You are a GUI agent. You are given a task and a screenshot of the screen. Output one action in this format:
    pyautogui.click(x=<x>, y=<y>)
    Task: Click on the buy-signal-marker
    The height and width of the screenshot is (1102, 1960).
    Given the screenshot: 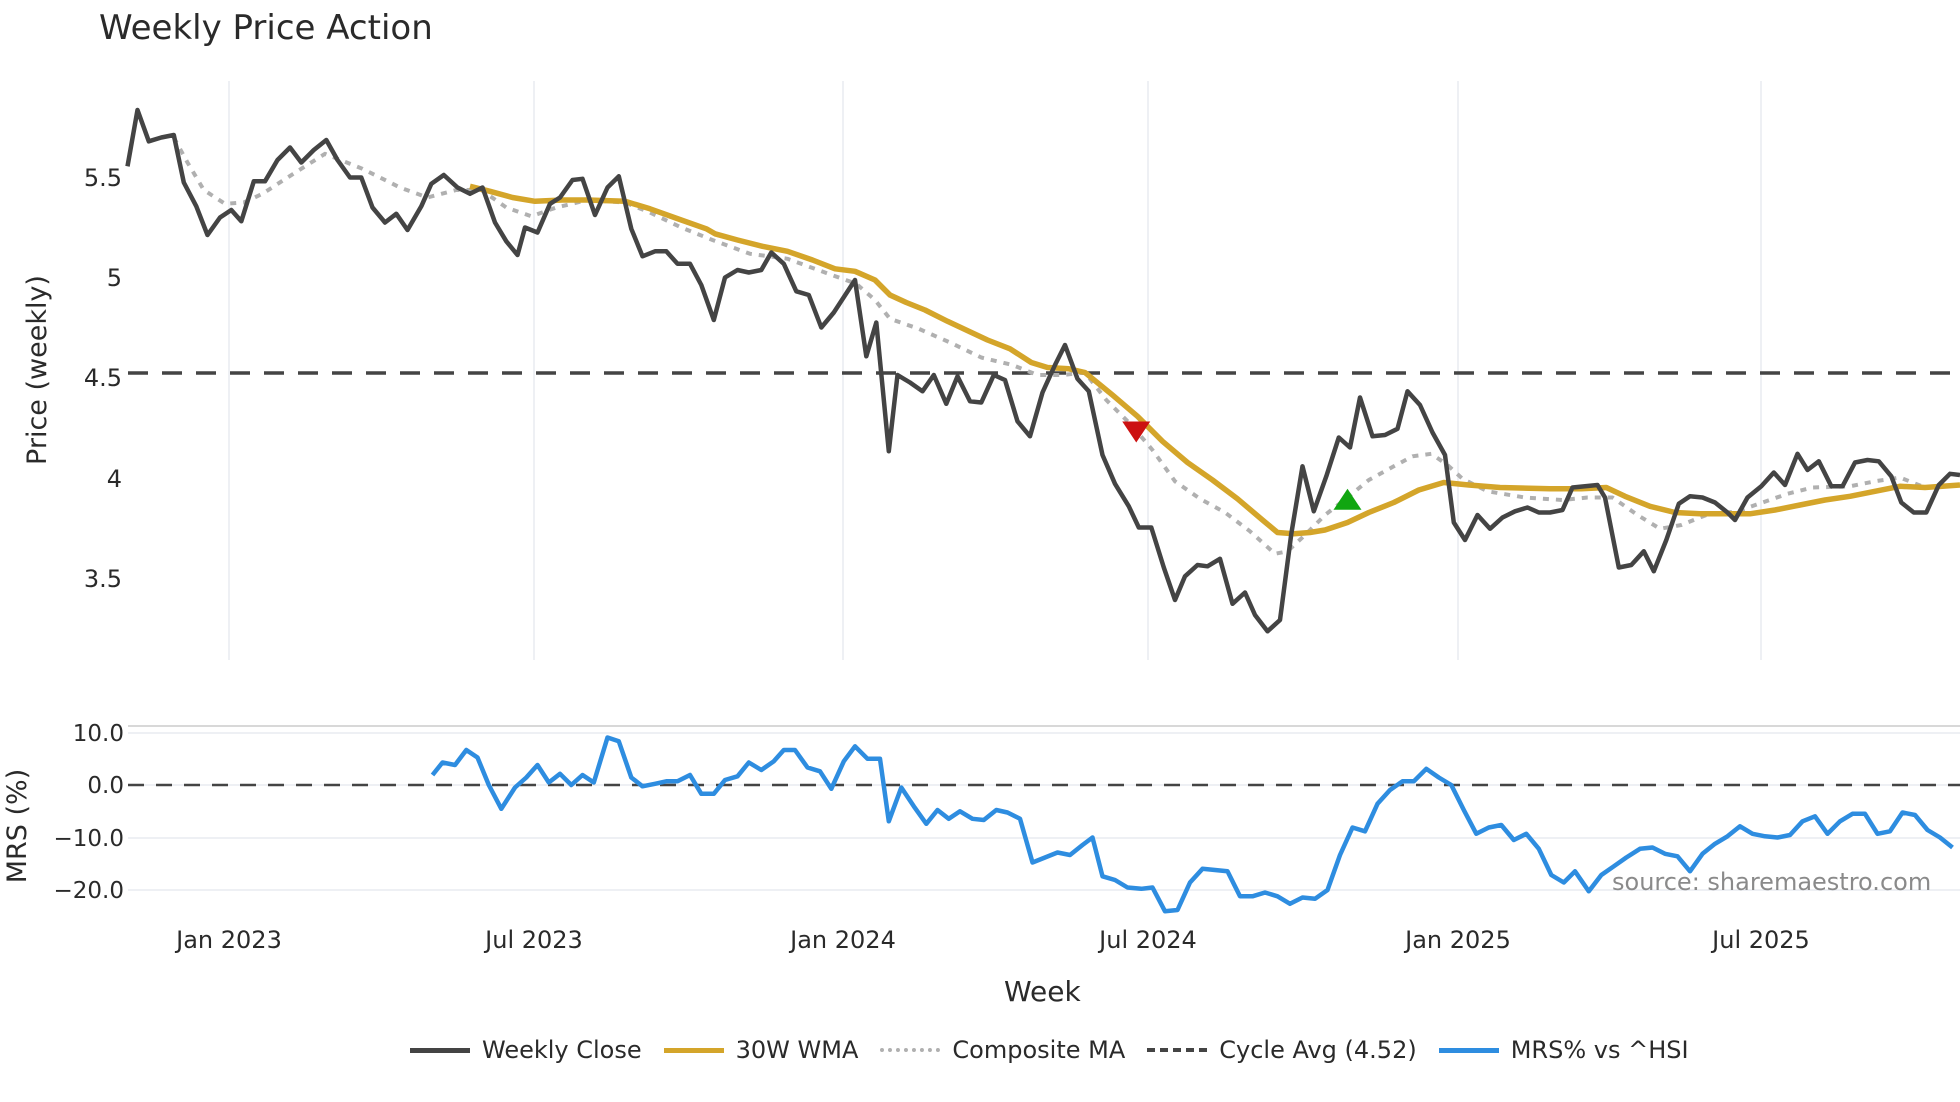 What is the action you would take?
    pyautogui.click(x=1347, y=499)
    